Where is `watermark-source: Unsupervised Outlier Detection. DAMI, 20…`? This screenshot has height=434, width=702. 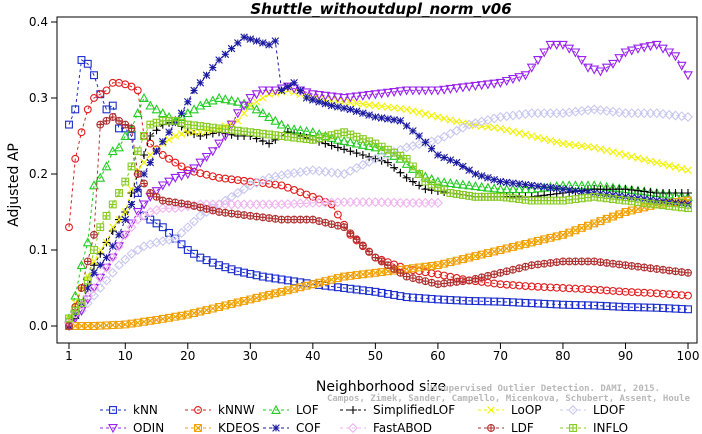
watermark-source: Unsupervised Outlier Detection. DAMI, 20… is located at coordinates (543, 388).